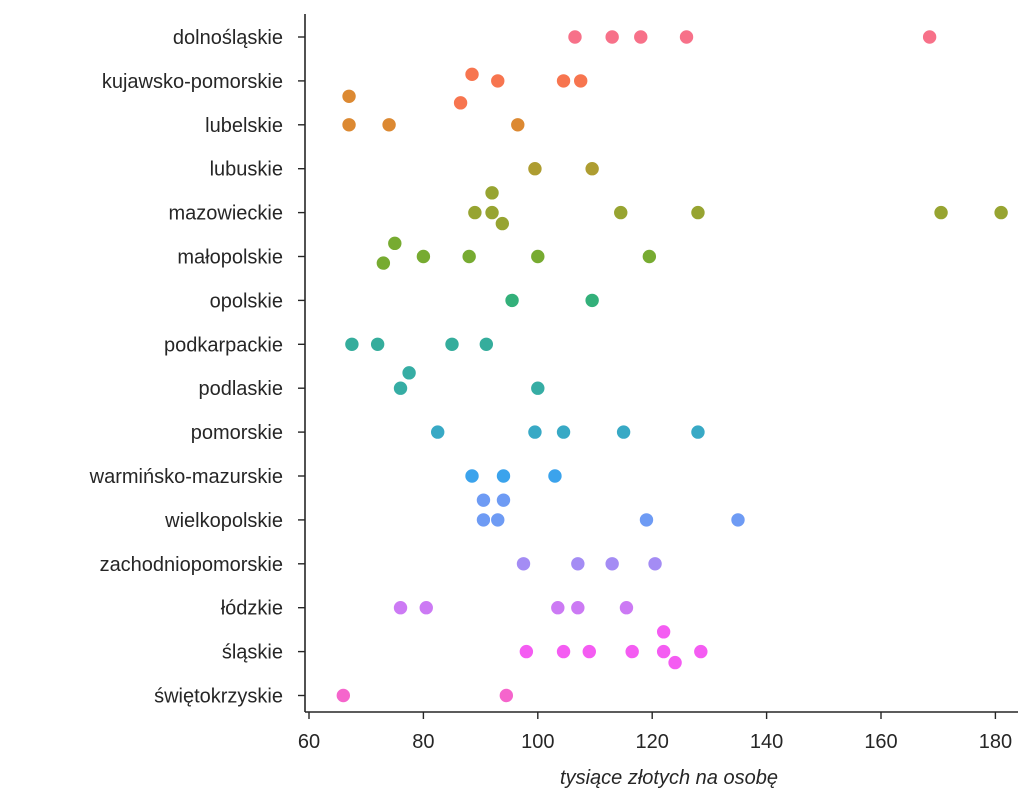 This screenshot has height=798, width=1023. What do you see at coordinates (252, 653) in the screenshot?
I see `y-tick-label: śląskie` at bounding box center [252, 653].